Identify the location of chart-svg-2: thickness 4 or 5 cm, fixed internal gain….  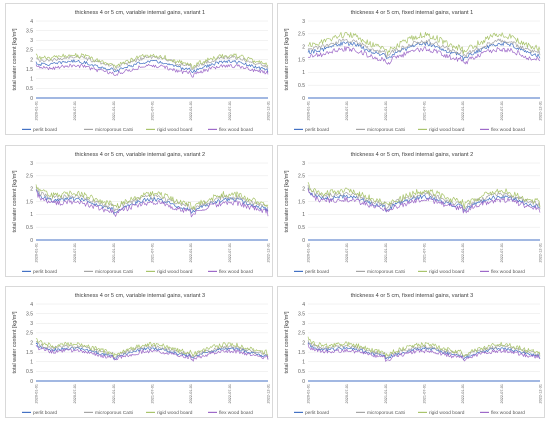
(413, 71).